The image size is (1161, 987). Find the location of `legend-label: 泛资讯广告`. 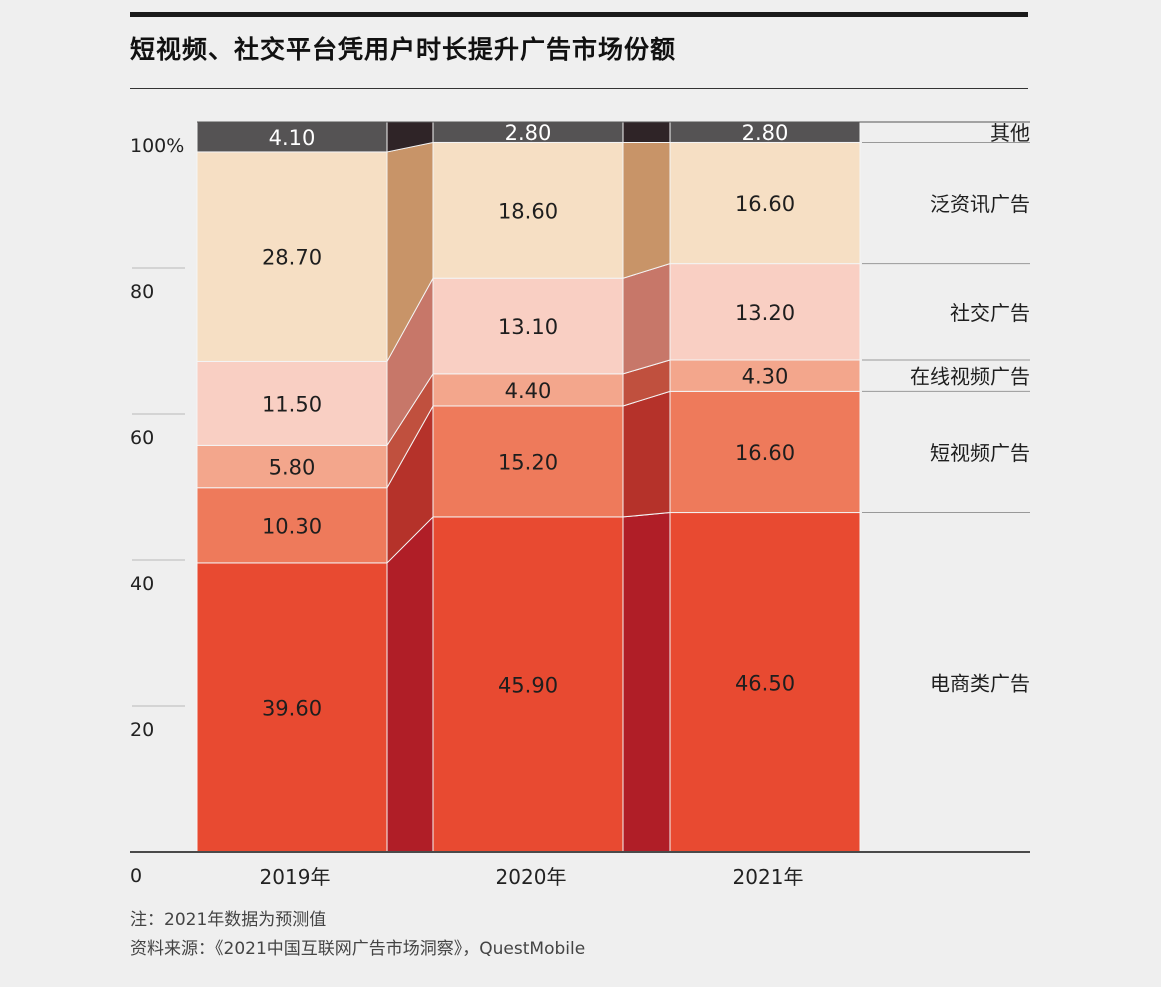

legend-label: 泛资讯广告 is located at coordinates (980, 204).